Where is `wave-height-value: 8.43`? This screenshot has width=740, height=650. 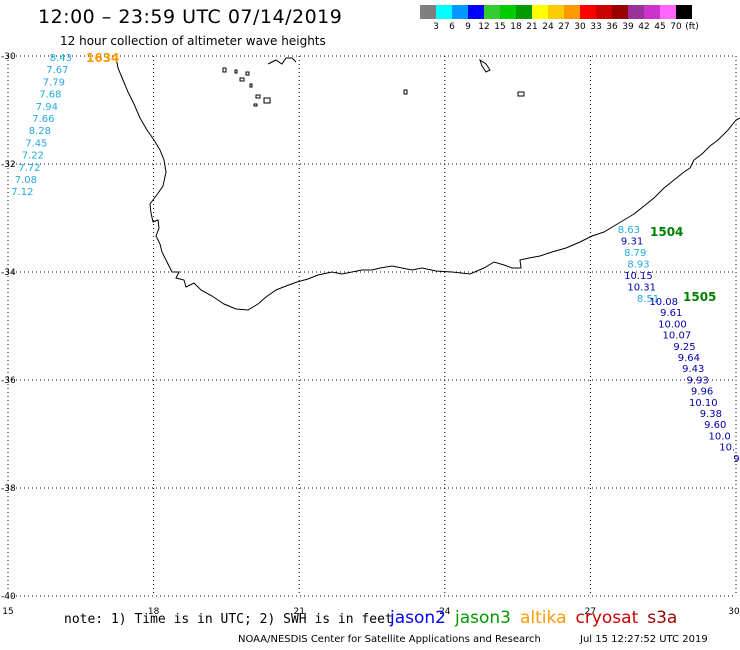
wave-height-value: 8.43 is located at coordinates (61, 58).